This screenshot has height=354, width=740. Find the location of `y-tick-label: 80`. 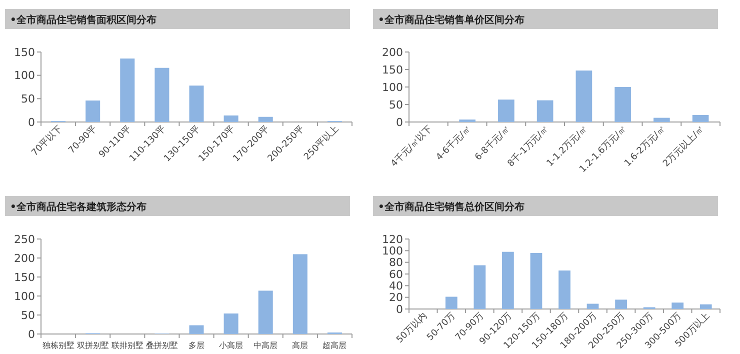

y-tick-label: 80 is located at coordinates (396, 263).